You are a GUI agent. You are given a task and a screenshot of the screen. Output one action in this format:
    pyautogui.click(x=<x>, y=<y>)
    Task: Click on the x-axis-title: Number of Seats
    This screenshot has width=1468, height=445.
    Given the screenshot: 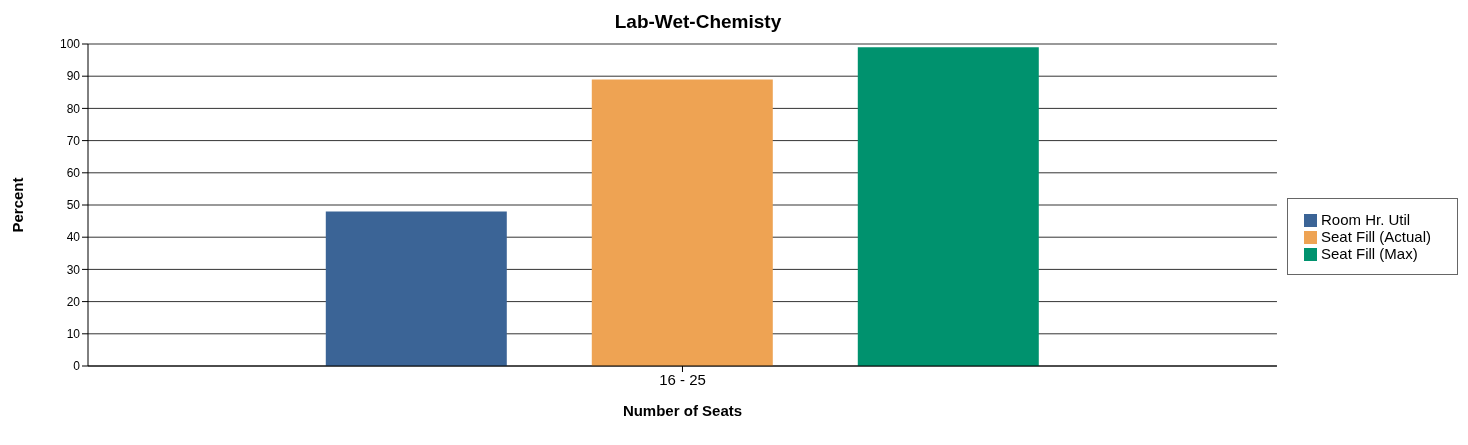 What is the action you would take?
    pyautogui.click(x=682, y=410)
    